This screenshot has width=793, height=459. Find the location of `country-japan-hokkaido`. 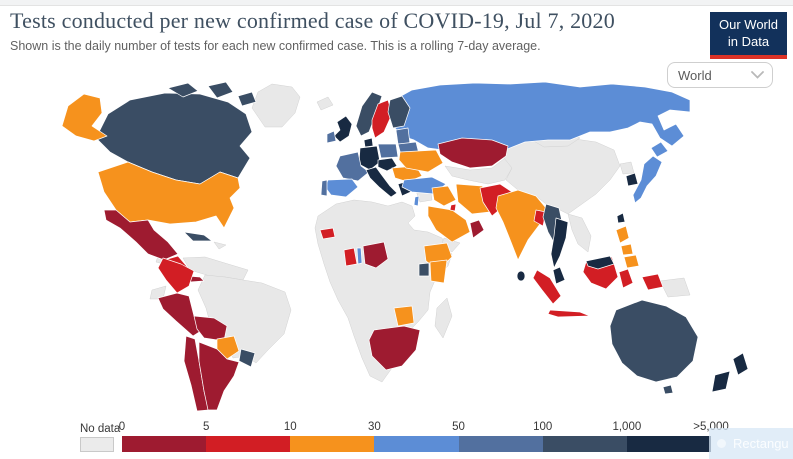

country-japan-hokkaido is located at coordinates (659, 149).